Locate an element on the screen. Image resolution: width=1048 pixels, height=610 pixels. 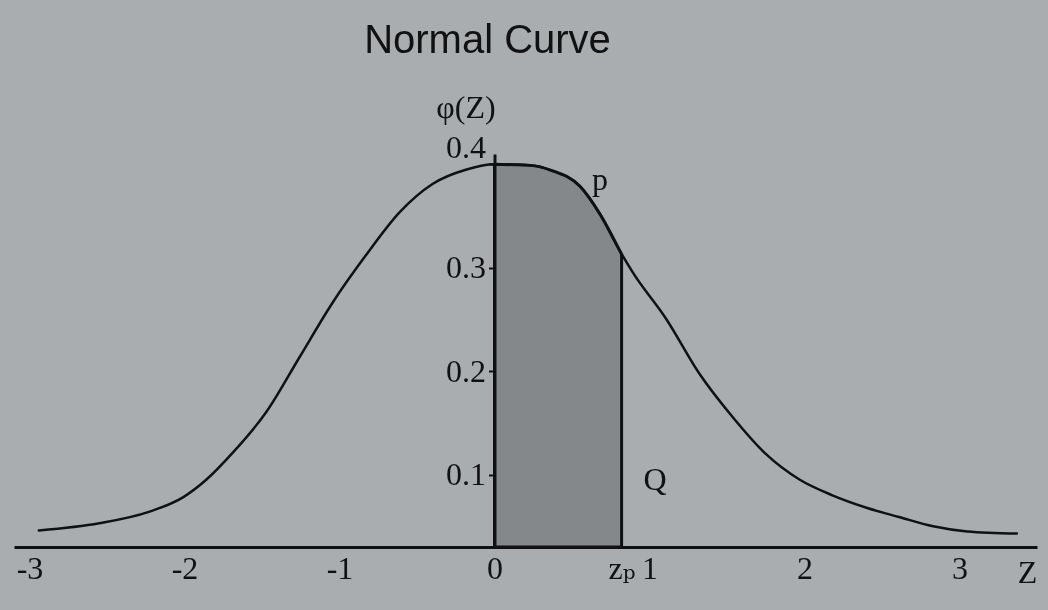
x-tick-label: 0 is located at coordinates (495, 567).